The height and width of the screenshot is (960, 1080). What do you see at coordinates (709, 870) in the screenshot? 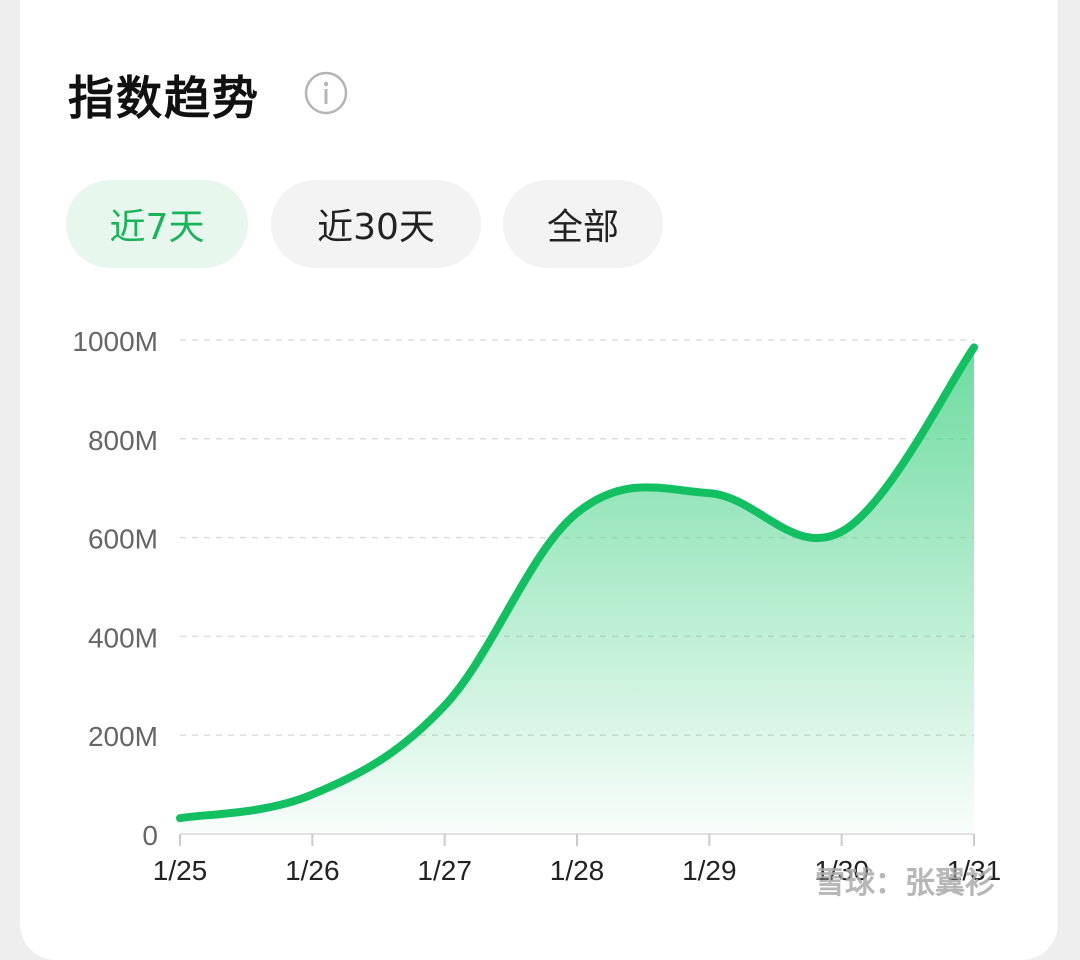
I see `x-tick-label: 1/29` at bounding box center [709, 870].